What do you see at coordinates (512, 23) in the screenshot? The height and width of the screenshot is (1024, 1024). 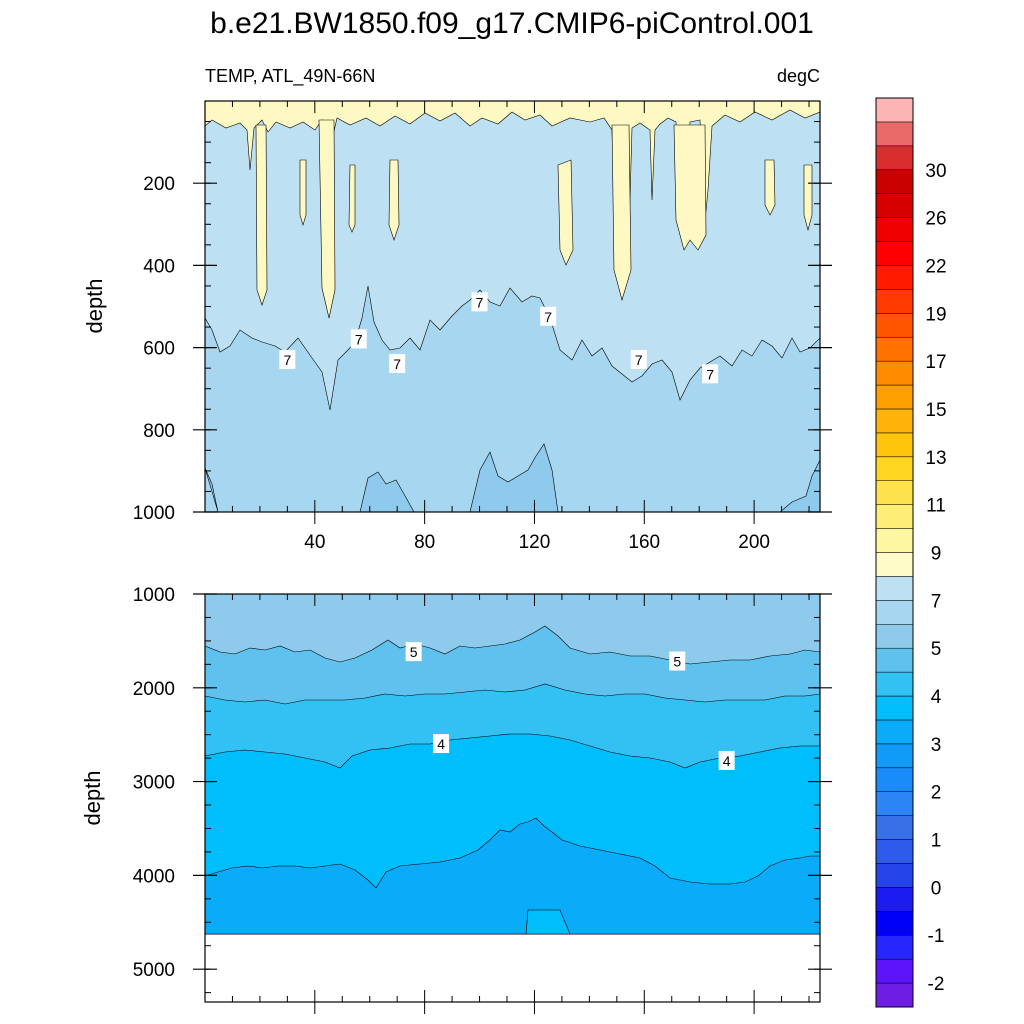 I see `chart-title: b.e21.BW1850.f09_g17.CMIP6-piControl.001` at bounding box center [512, 23].